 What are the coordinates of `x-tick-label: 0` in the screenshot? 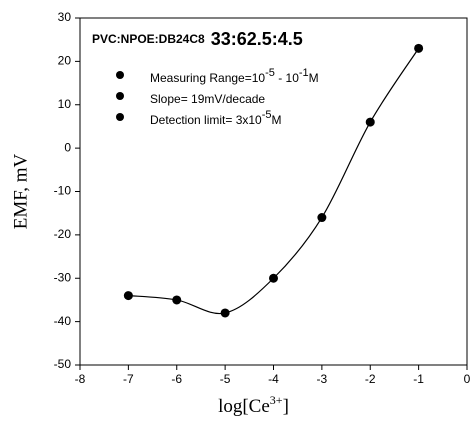 It's located at (467, 379).